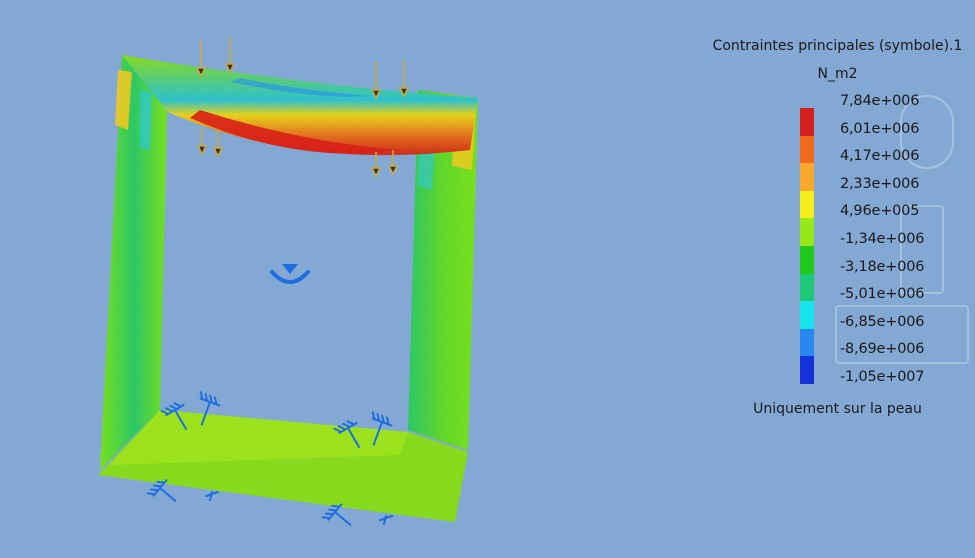 The height and width of the screenshot is (558, 975). Describe the element at coordinates (882, 321) in the screenshot. I see `scale-value-label: -6,85e+006` at that location.